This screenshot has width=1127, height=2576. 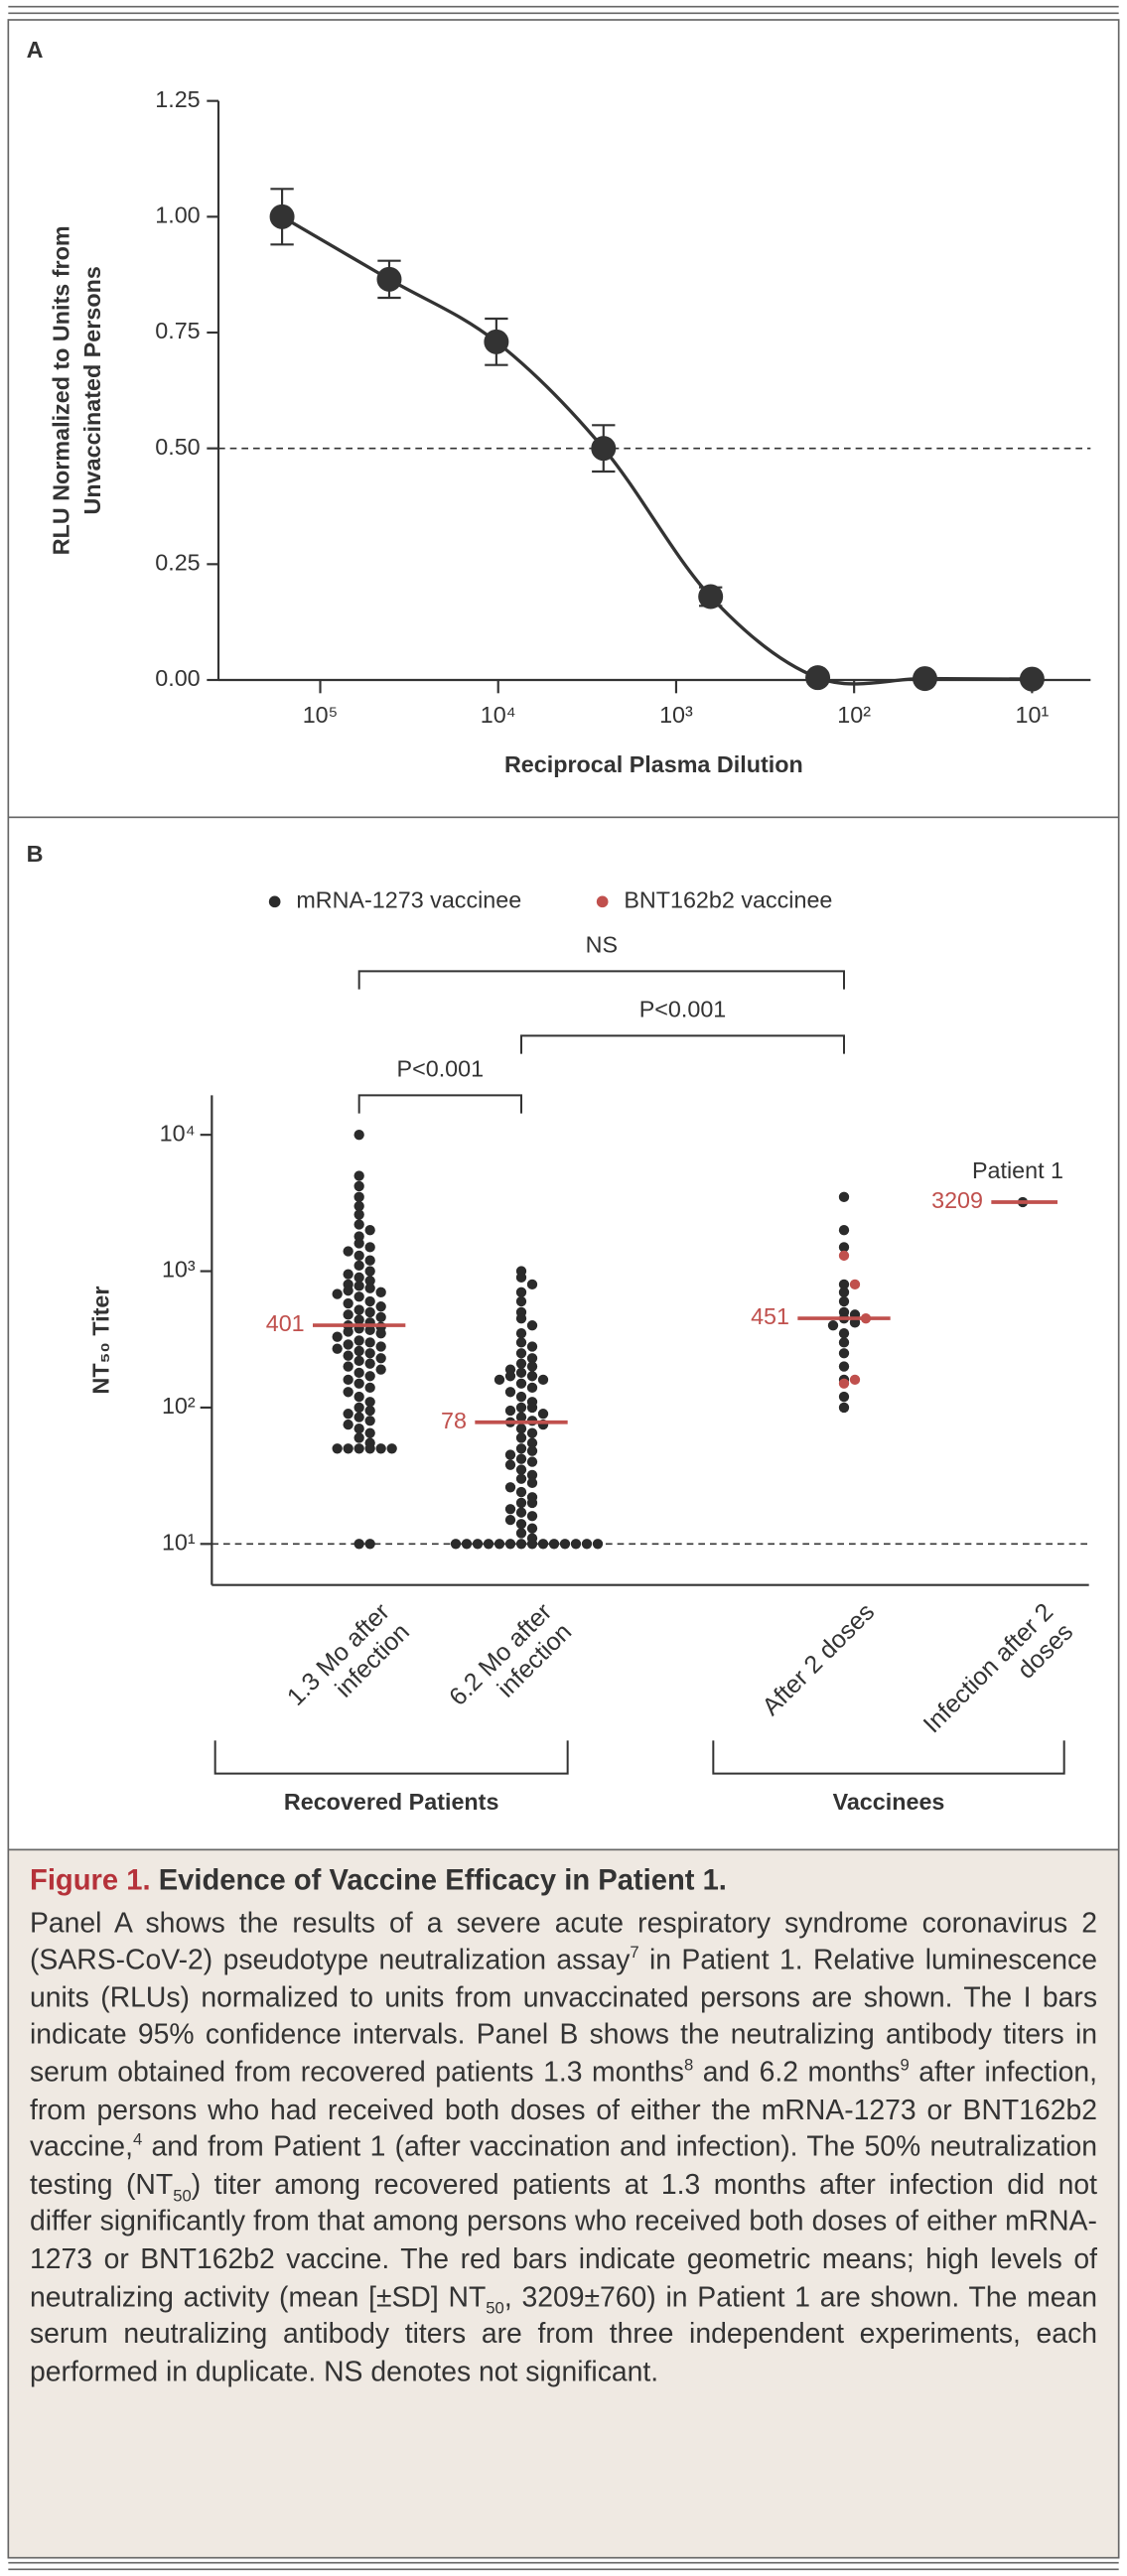 I want to click on caption-sup: 8, so click(x=688, y=2066).